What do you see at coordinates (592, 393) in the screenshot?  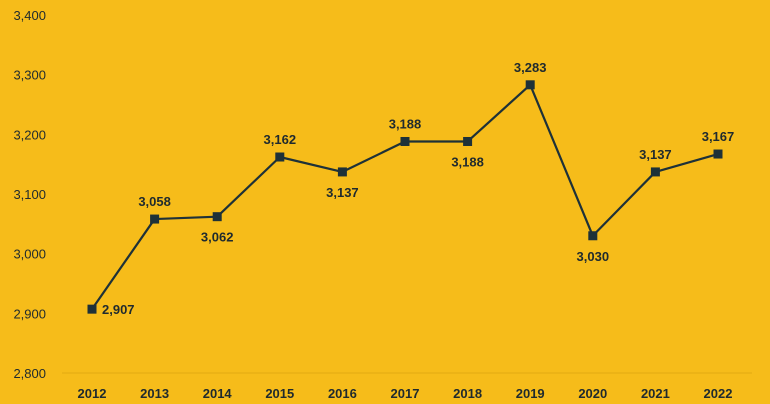 I see `x-tick-label: 2020` at bounding box center [592, 393].